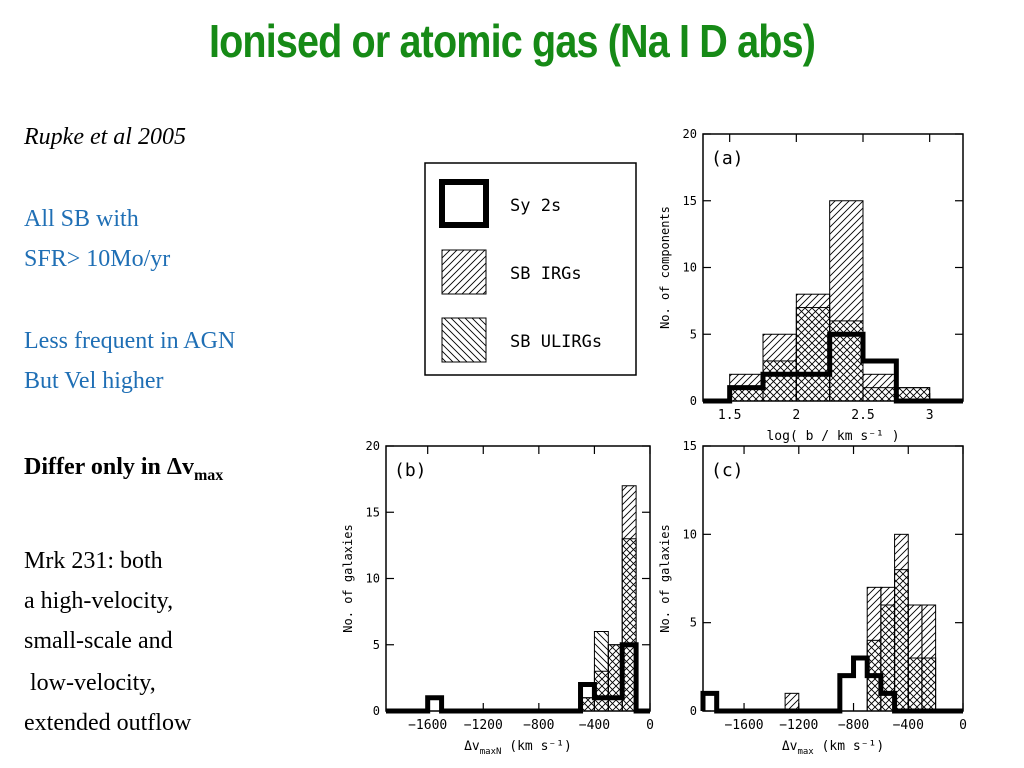 This screenshot has height=768, width=1024. Describe the element at coordinates (90, 683) in the screenshot. I see `mrk-line-4: low-velocity,` at that location.